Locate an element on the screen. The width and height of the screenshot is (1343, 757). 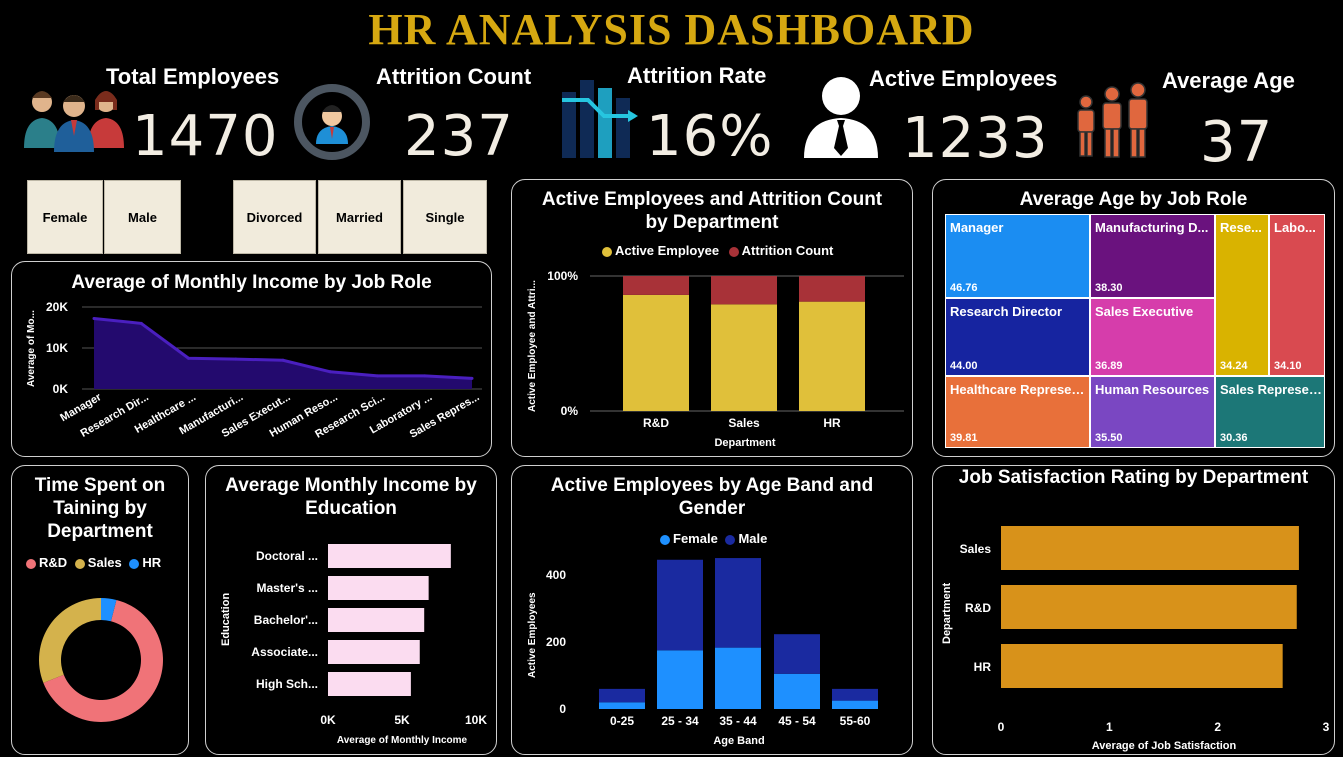
attrition-rate-icon is located at coordinates (600, 119).